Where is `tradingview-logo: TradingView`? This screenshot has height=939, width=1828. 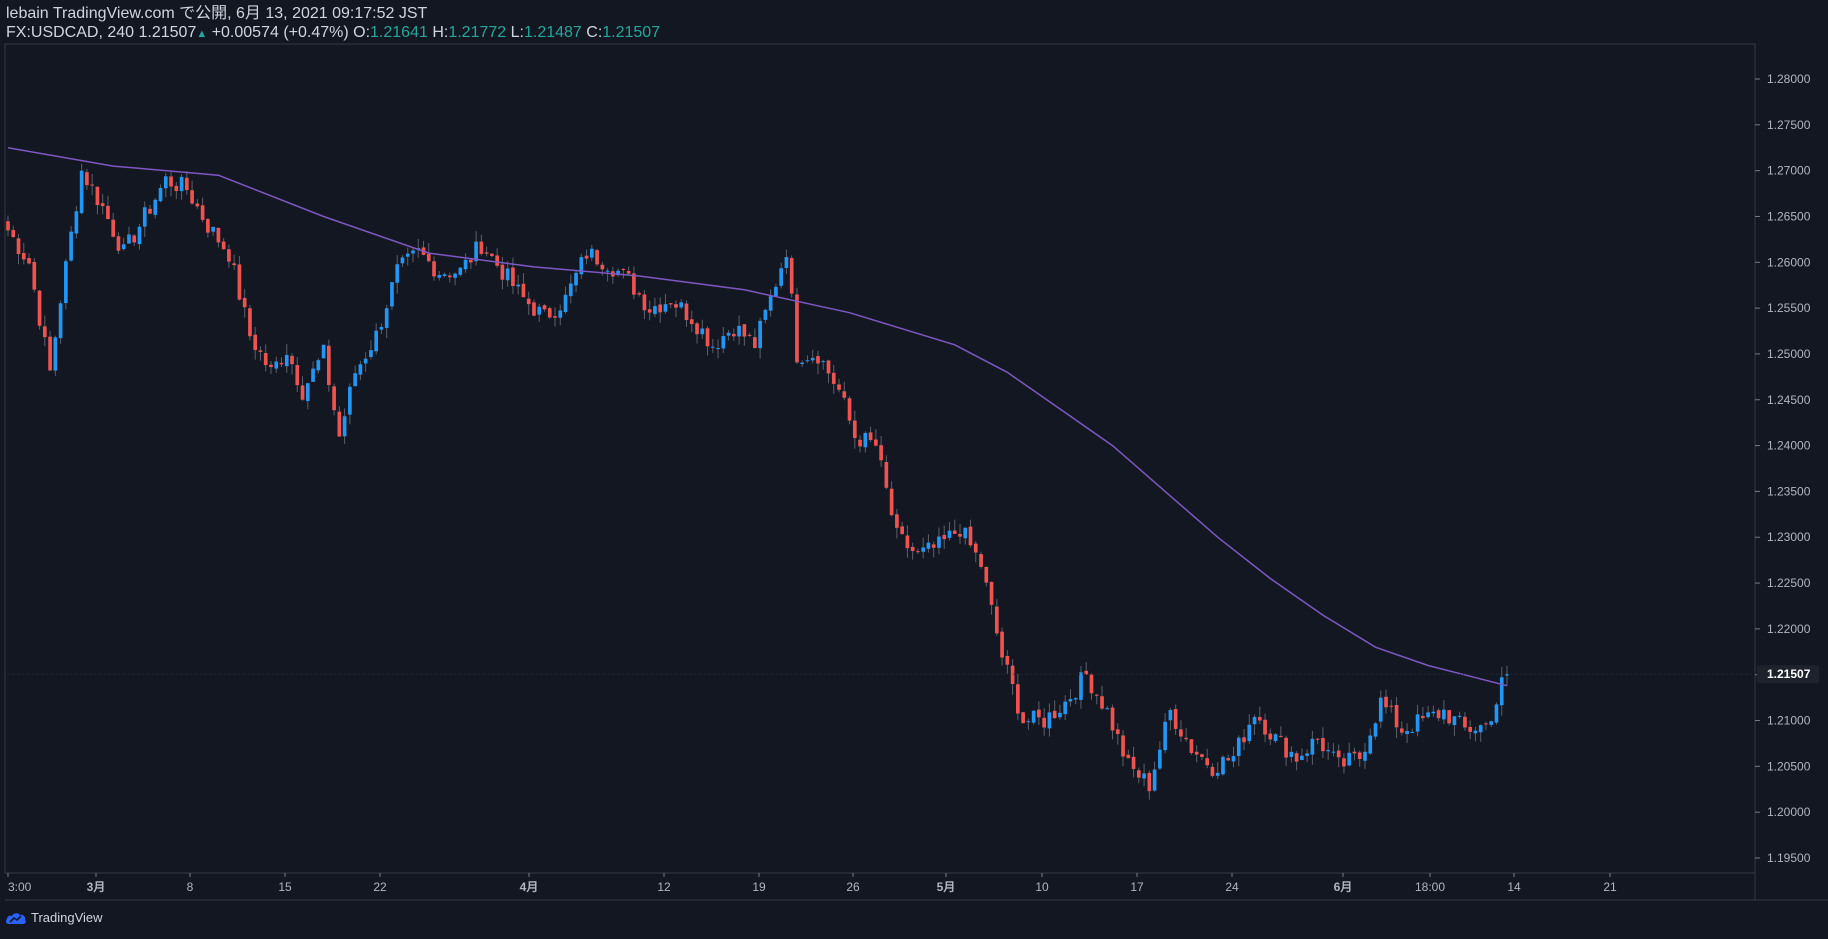 tradingview-logo: TradingView is located at coordinates (54, 917).